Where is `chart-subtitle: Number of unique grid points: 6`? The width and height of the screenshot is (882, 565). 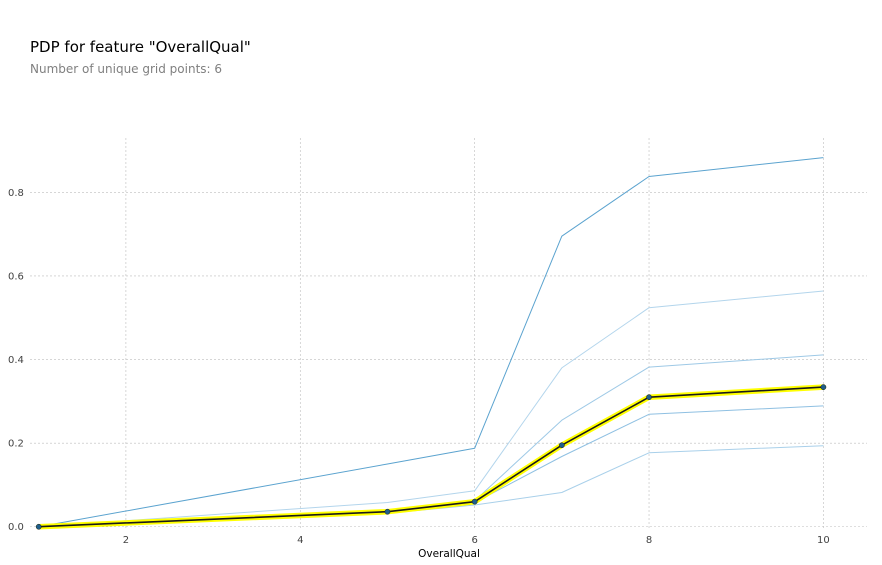 chart-subtitle: Number of unique grid points: 6 is located at coordinates (126, 69).